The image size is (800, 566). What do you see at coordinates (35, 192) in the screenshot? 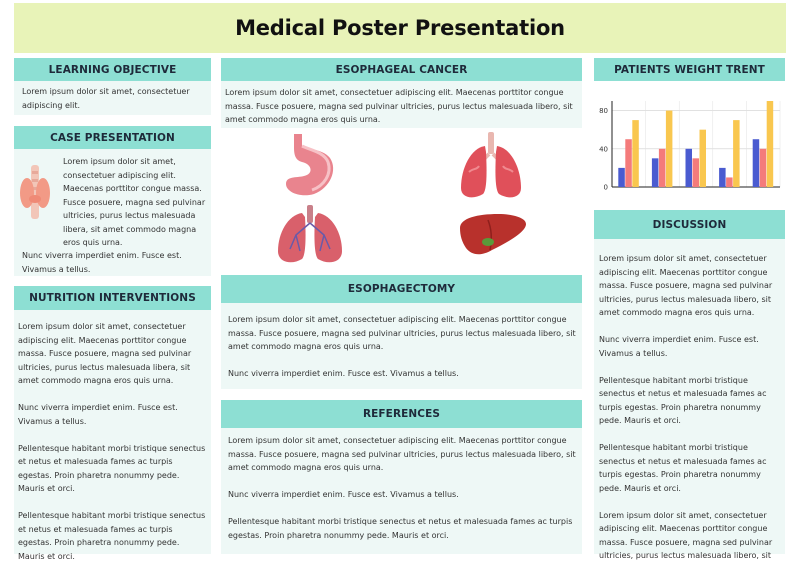
I see `thyroid-icon` at bounding box center [35, 192].